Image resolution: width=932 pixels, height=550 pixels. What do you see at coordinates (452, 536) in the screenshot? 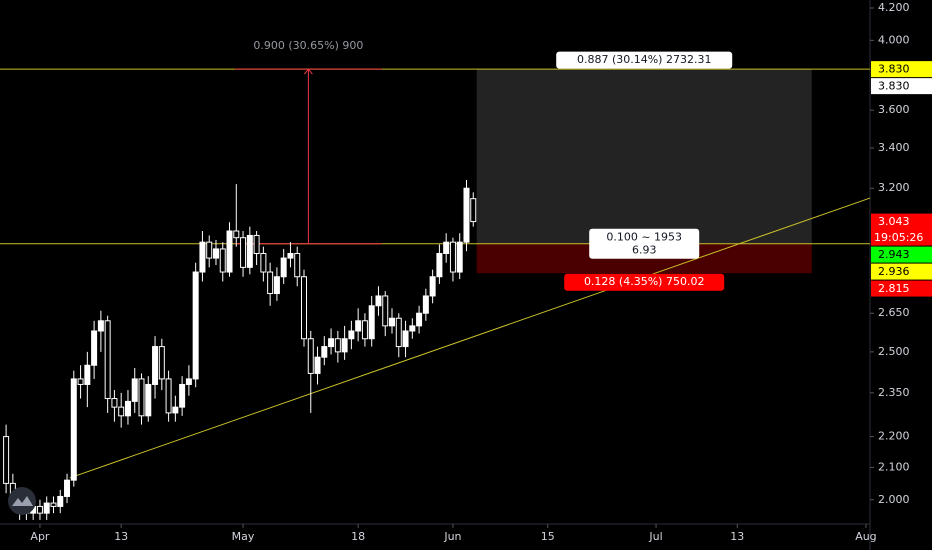
I see `x-tick-label: Jun` at bounding box center [452, 536].